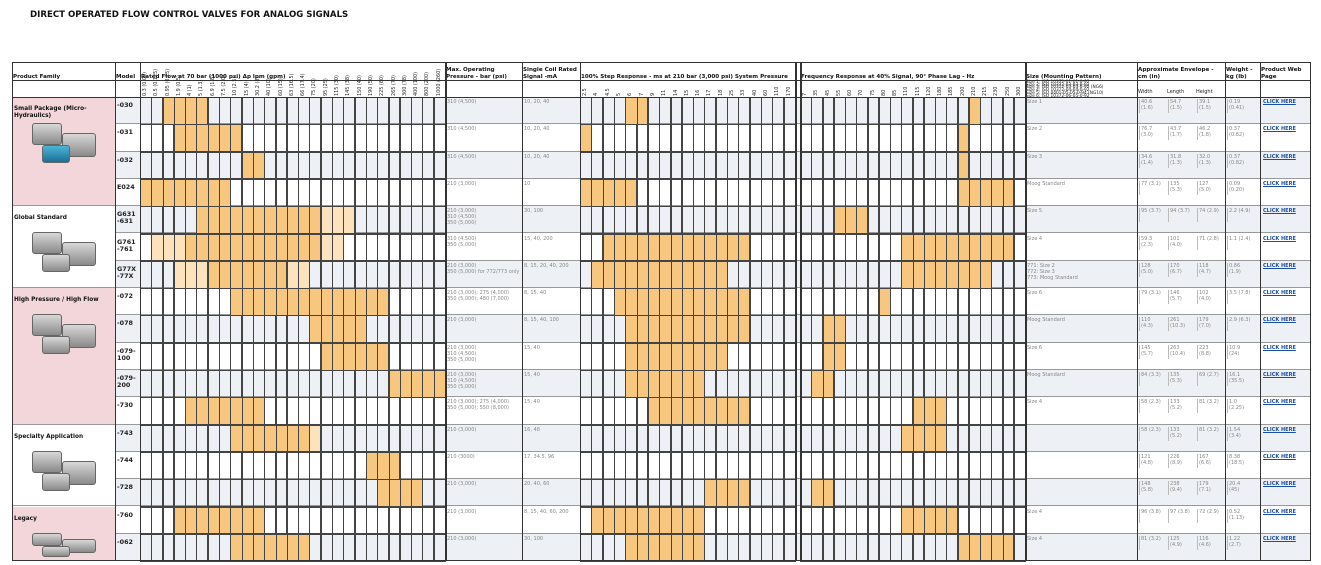 The height and width of the screenshot is (565, 1321). What do you see at coordinates (1151, 297) in the screenshot?
I see `width: 79 (3.1)` at bounding box center [1151, 297].